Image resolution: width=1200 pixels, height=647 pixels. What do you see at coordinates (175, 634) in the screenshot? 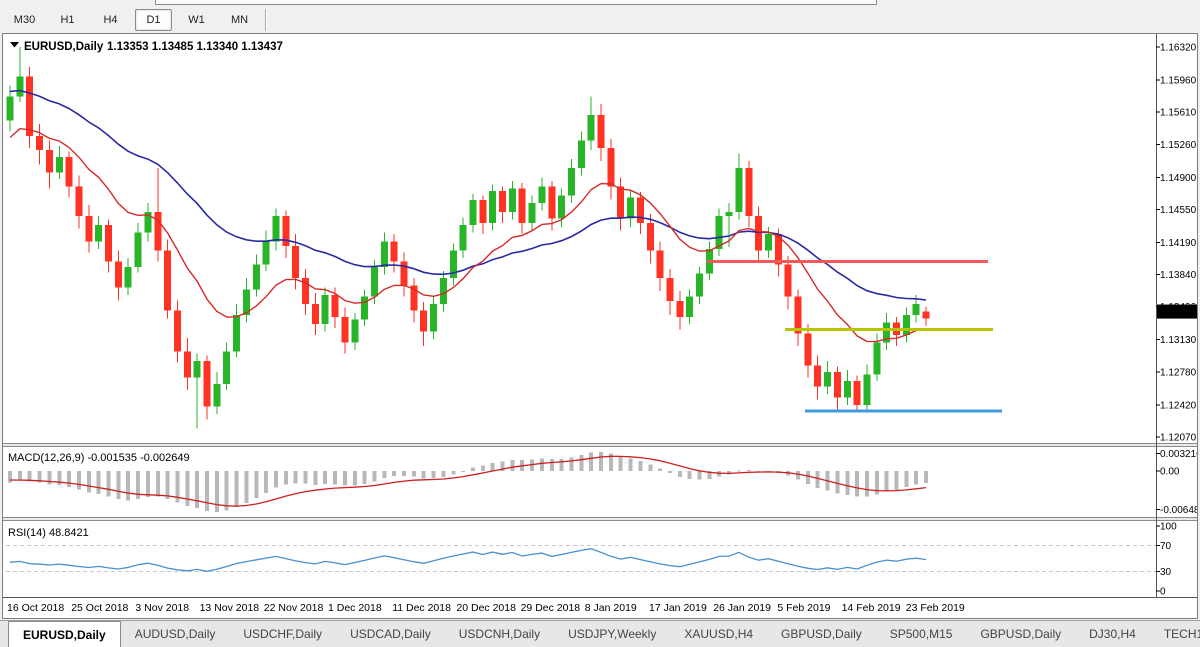
I see `chart-tab-audusd-daily: AUDUSD,Daily` at bounding box center [175, 634].